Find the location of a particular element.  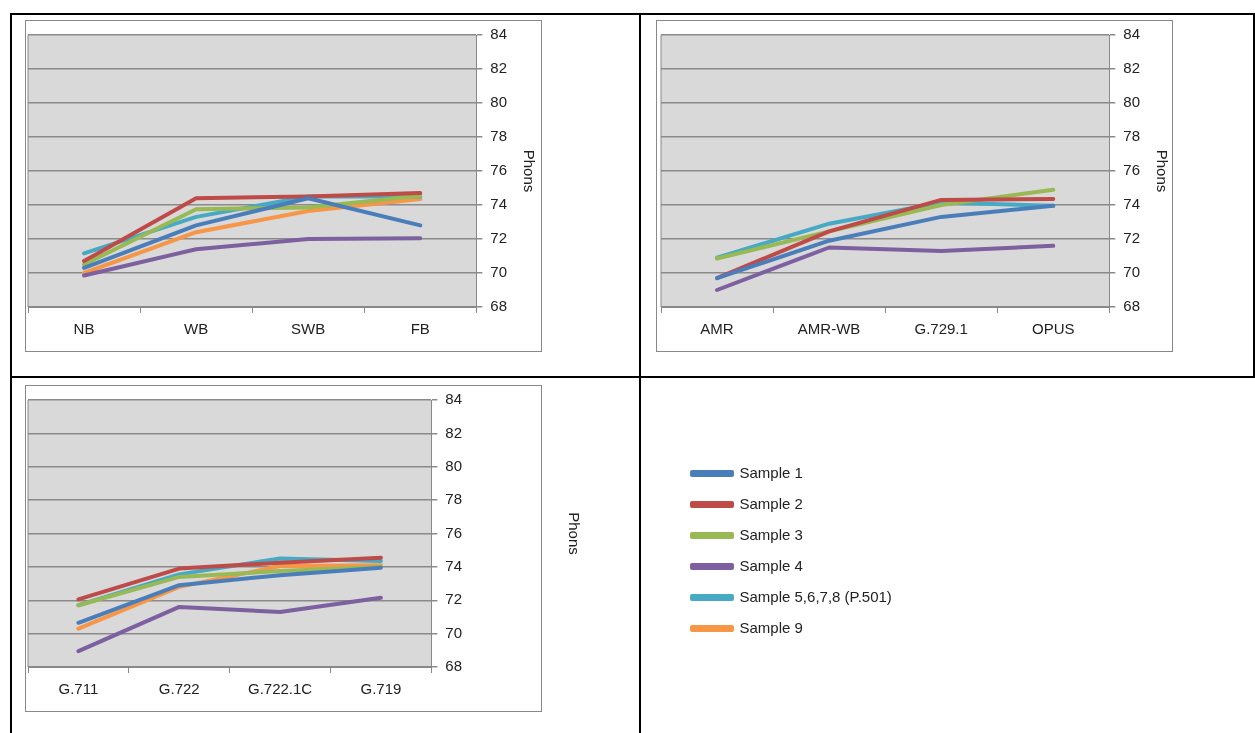

legend-label: Sample 3 is located at coordinates (771, 534).